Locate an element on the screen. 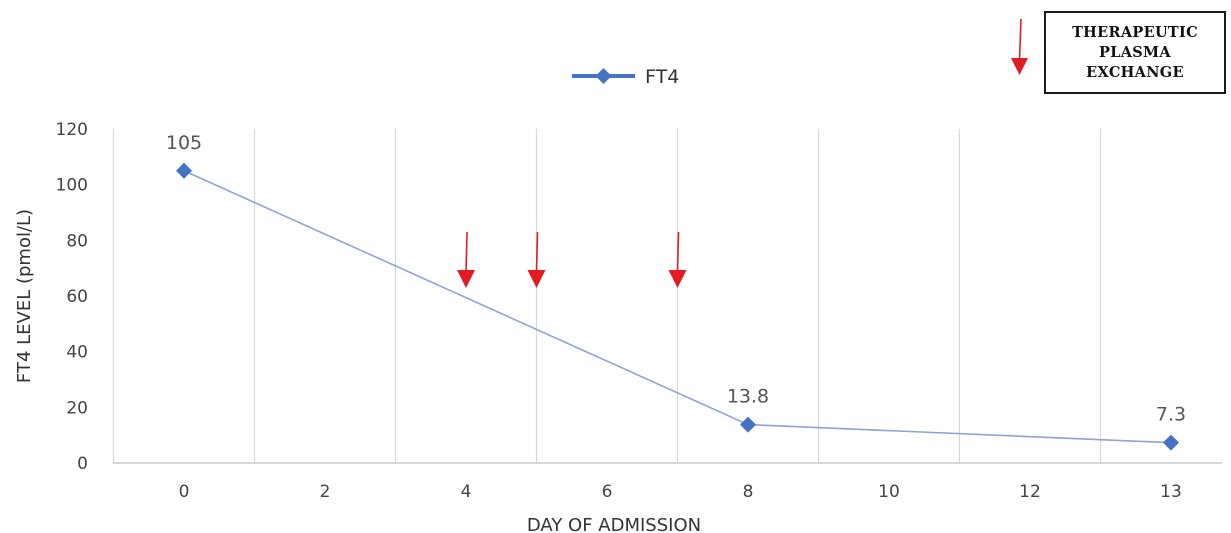 This screenshot has width=1231, height=533. x-tick-label: 4 is located at coordinates (466, 492).